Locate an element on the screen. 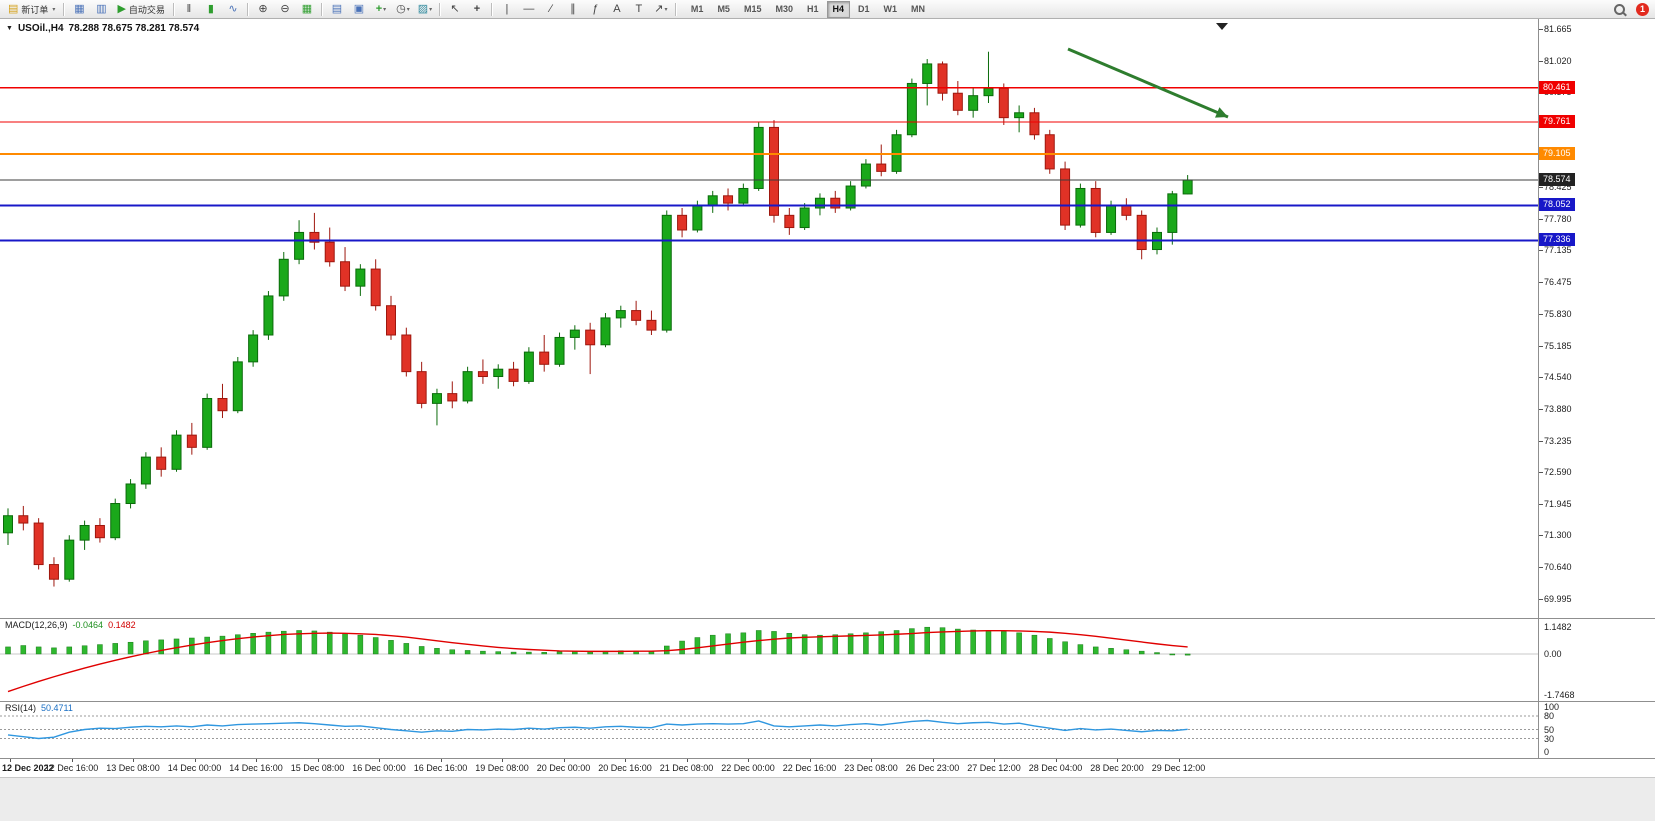 This screenshot has height=821, width=1655. toolbar-right-group: 1 is located at coordinates (1628, 9).